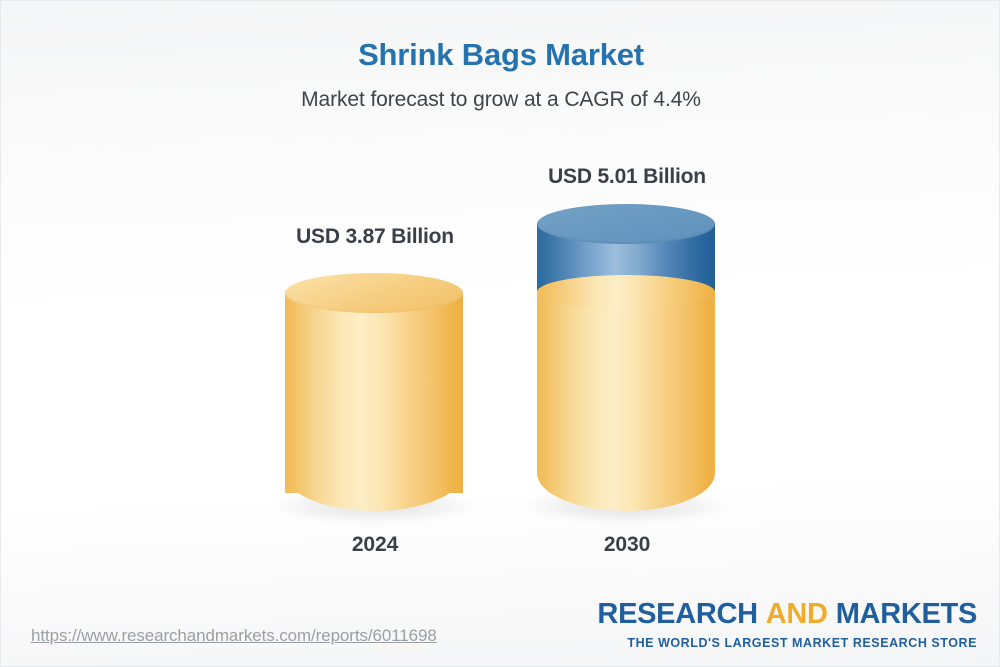 The height and width of the screenshot is (667, 1000). What do you see at coordinates (627, 544) in the screenshot?
I see `category-label-2030: 2030` at bounding box center [627, 544].